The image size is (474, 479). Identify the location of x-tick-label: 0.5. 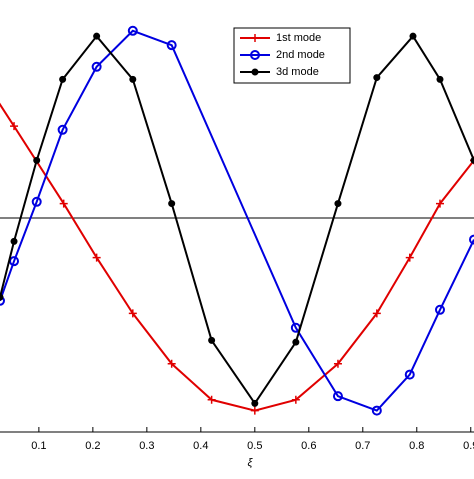
(254, 446).